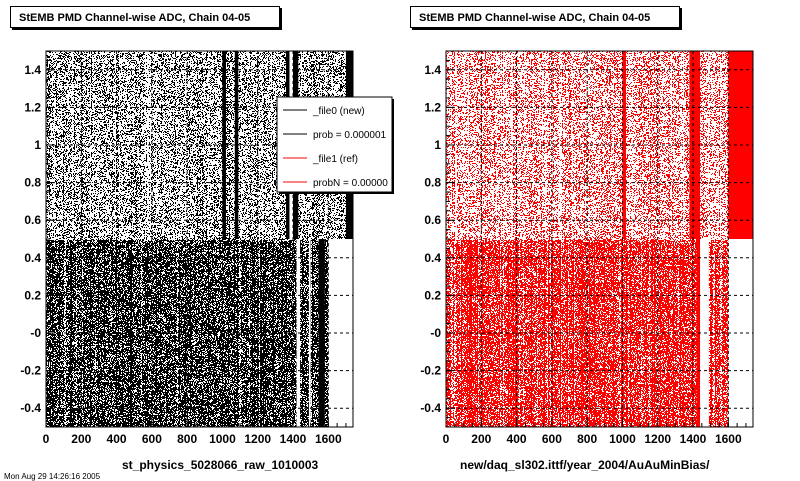  Describe the element at coordinates (220, 465) in the screenshot. I see `x-axis-label-left: st_physics_5028066_raw_1010003` at that location.